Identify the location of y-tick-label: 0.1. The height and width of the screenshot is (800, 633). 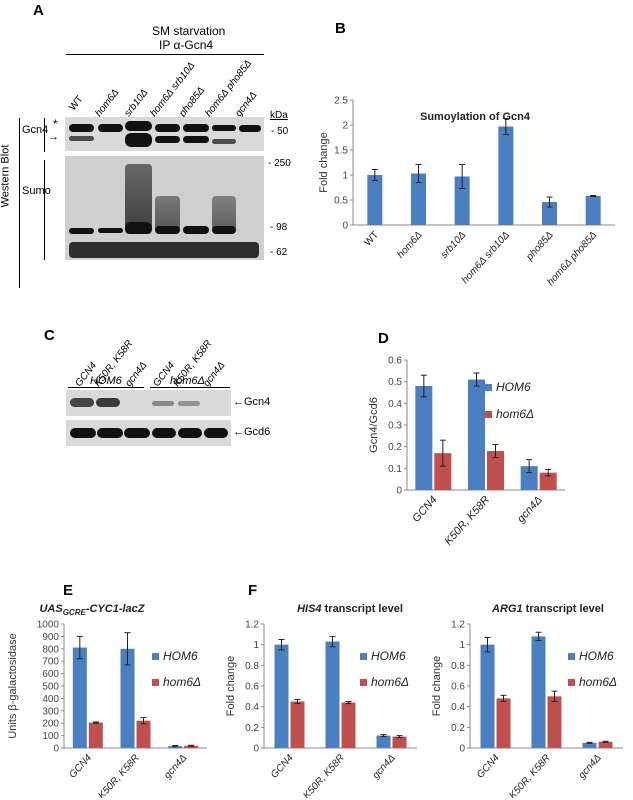
(395, 469).